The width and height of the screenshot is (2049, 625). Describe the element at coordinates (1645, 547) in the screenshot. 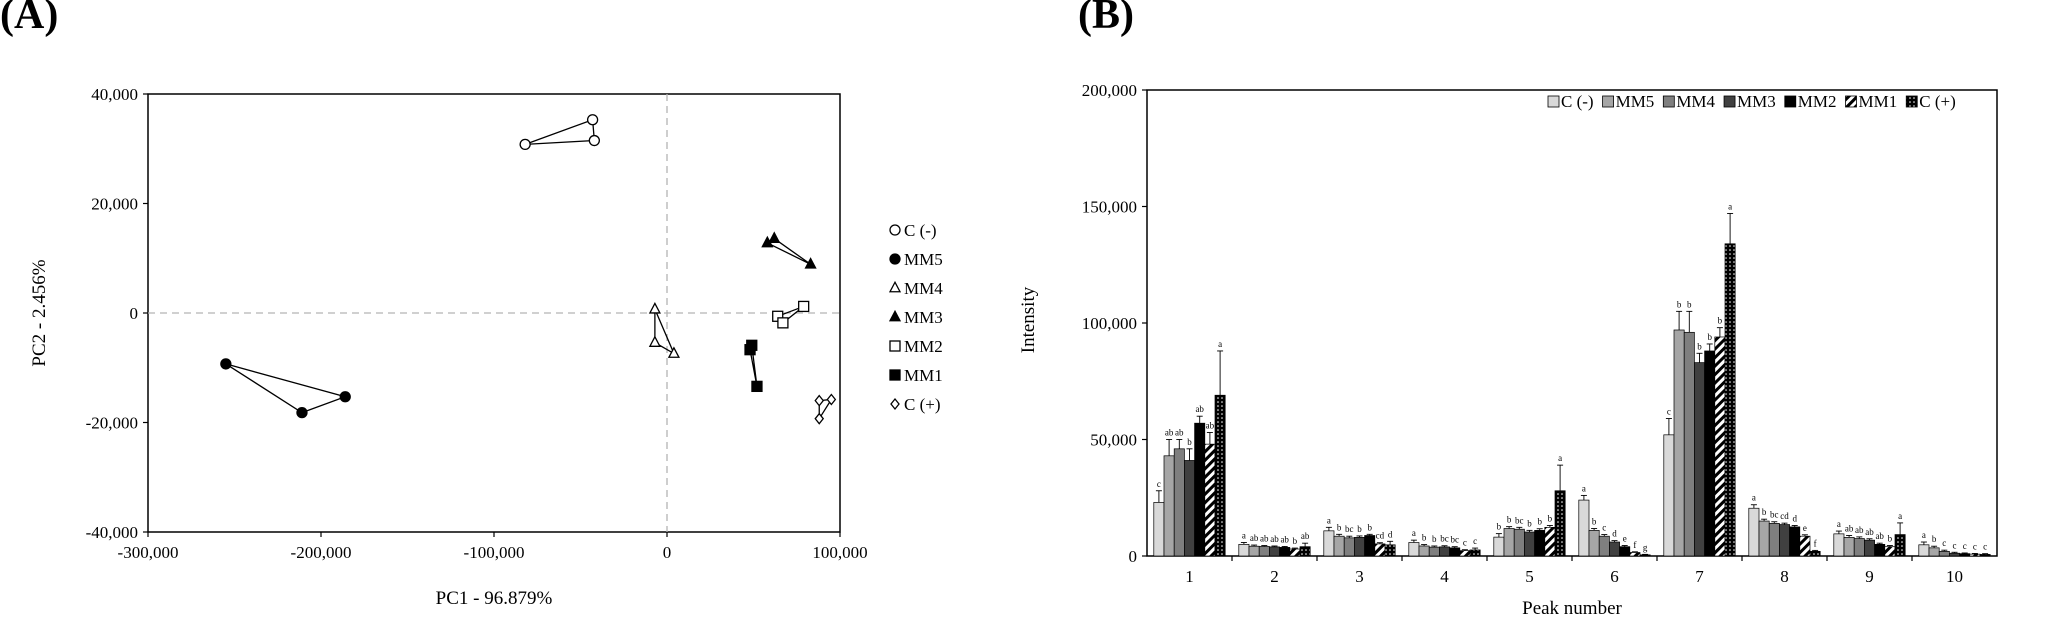

I see `significance-letter: g` at that location.